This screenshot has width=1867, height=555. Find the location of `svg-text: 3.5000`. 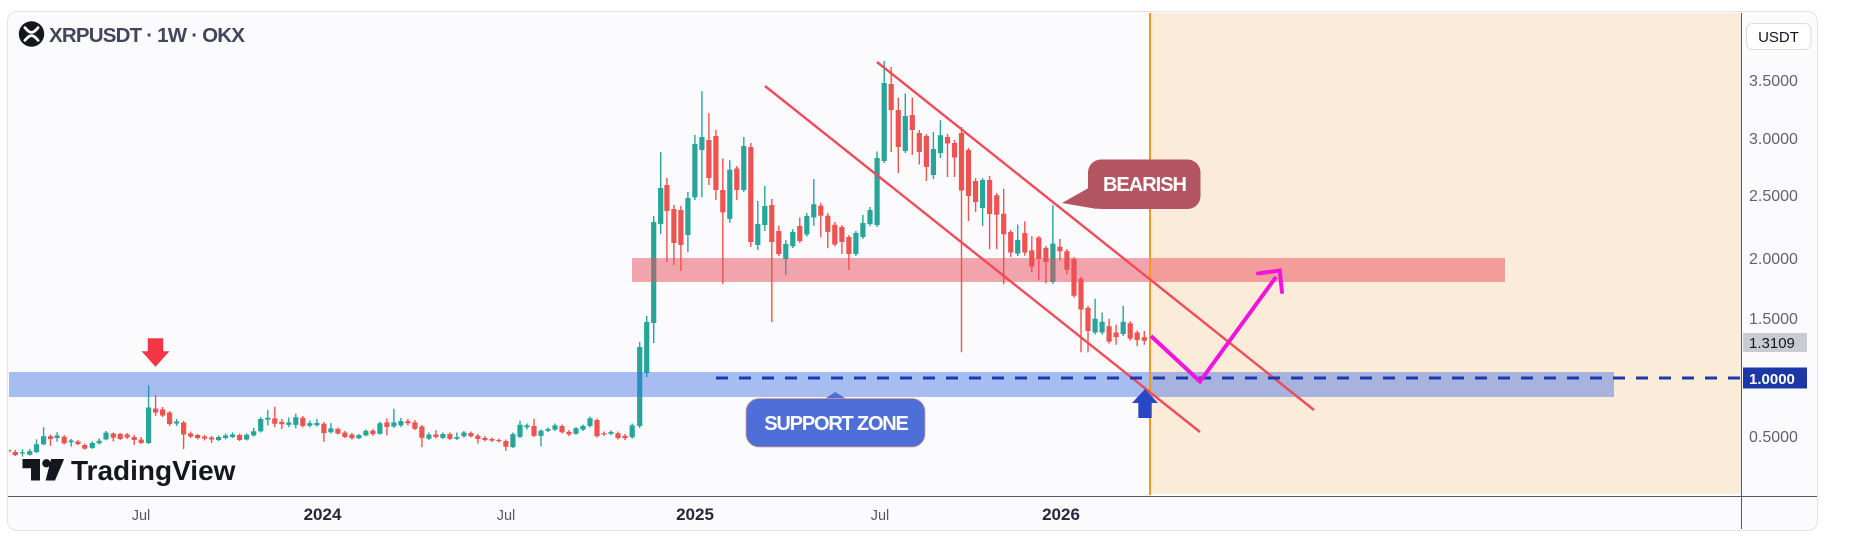

svg-text: 3.5000 is located at coordinates (1773, 81).